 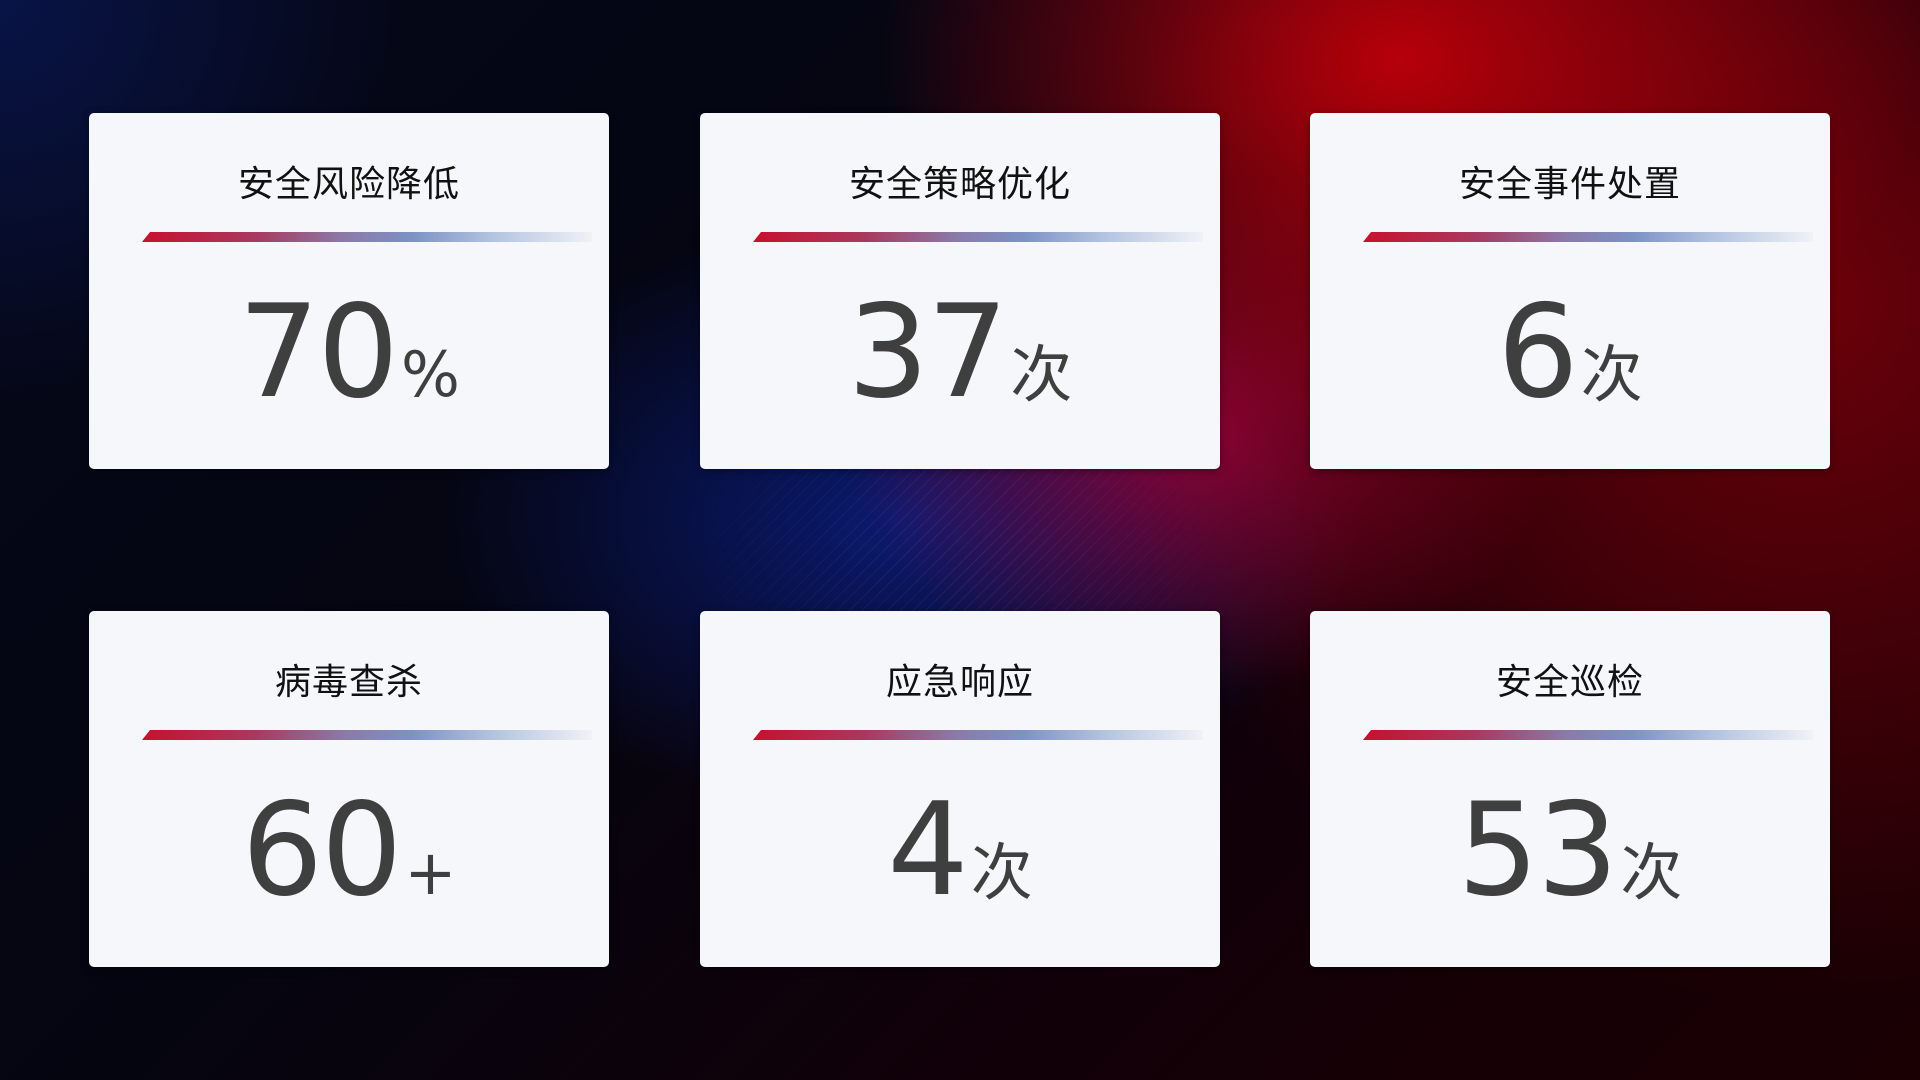 I want to click on card-title: 应急响应, so click(x=959, y=682).